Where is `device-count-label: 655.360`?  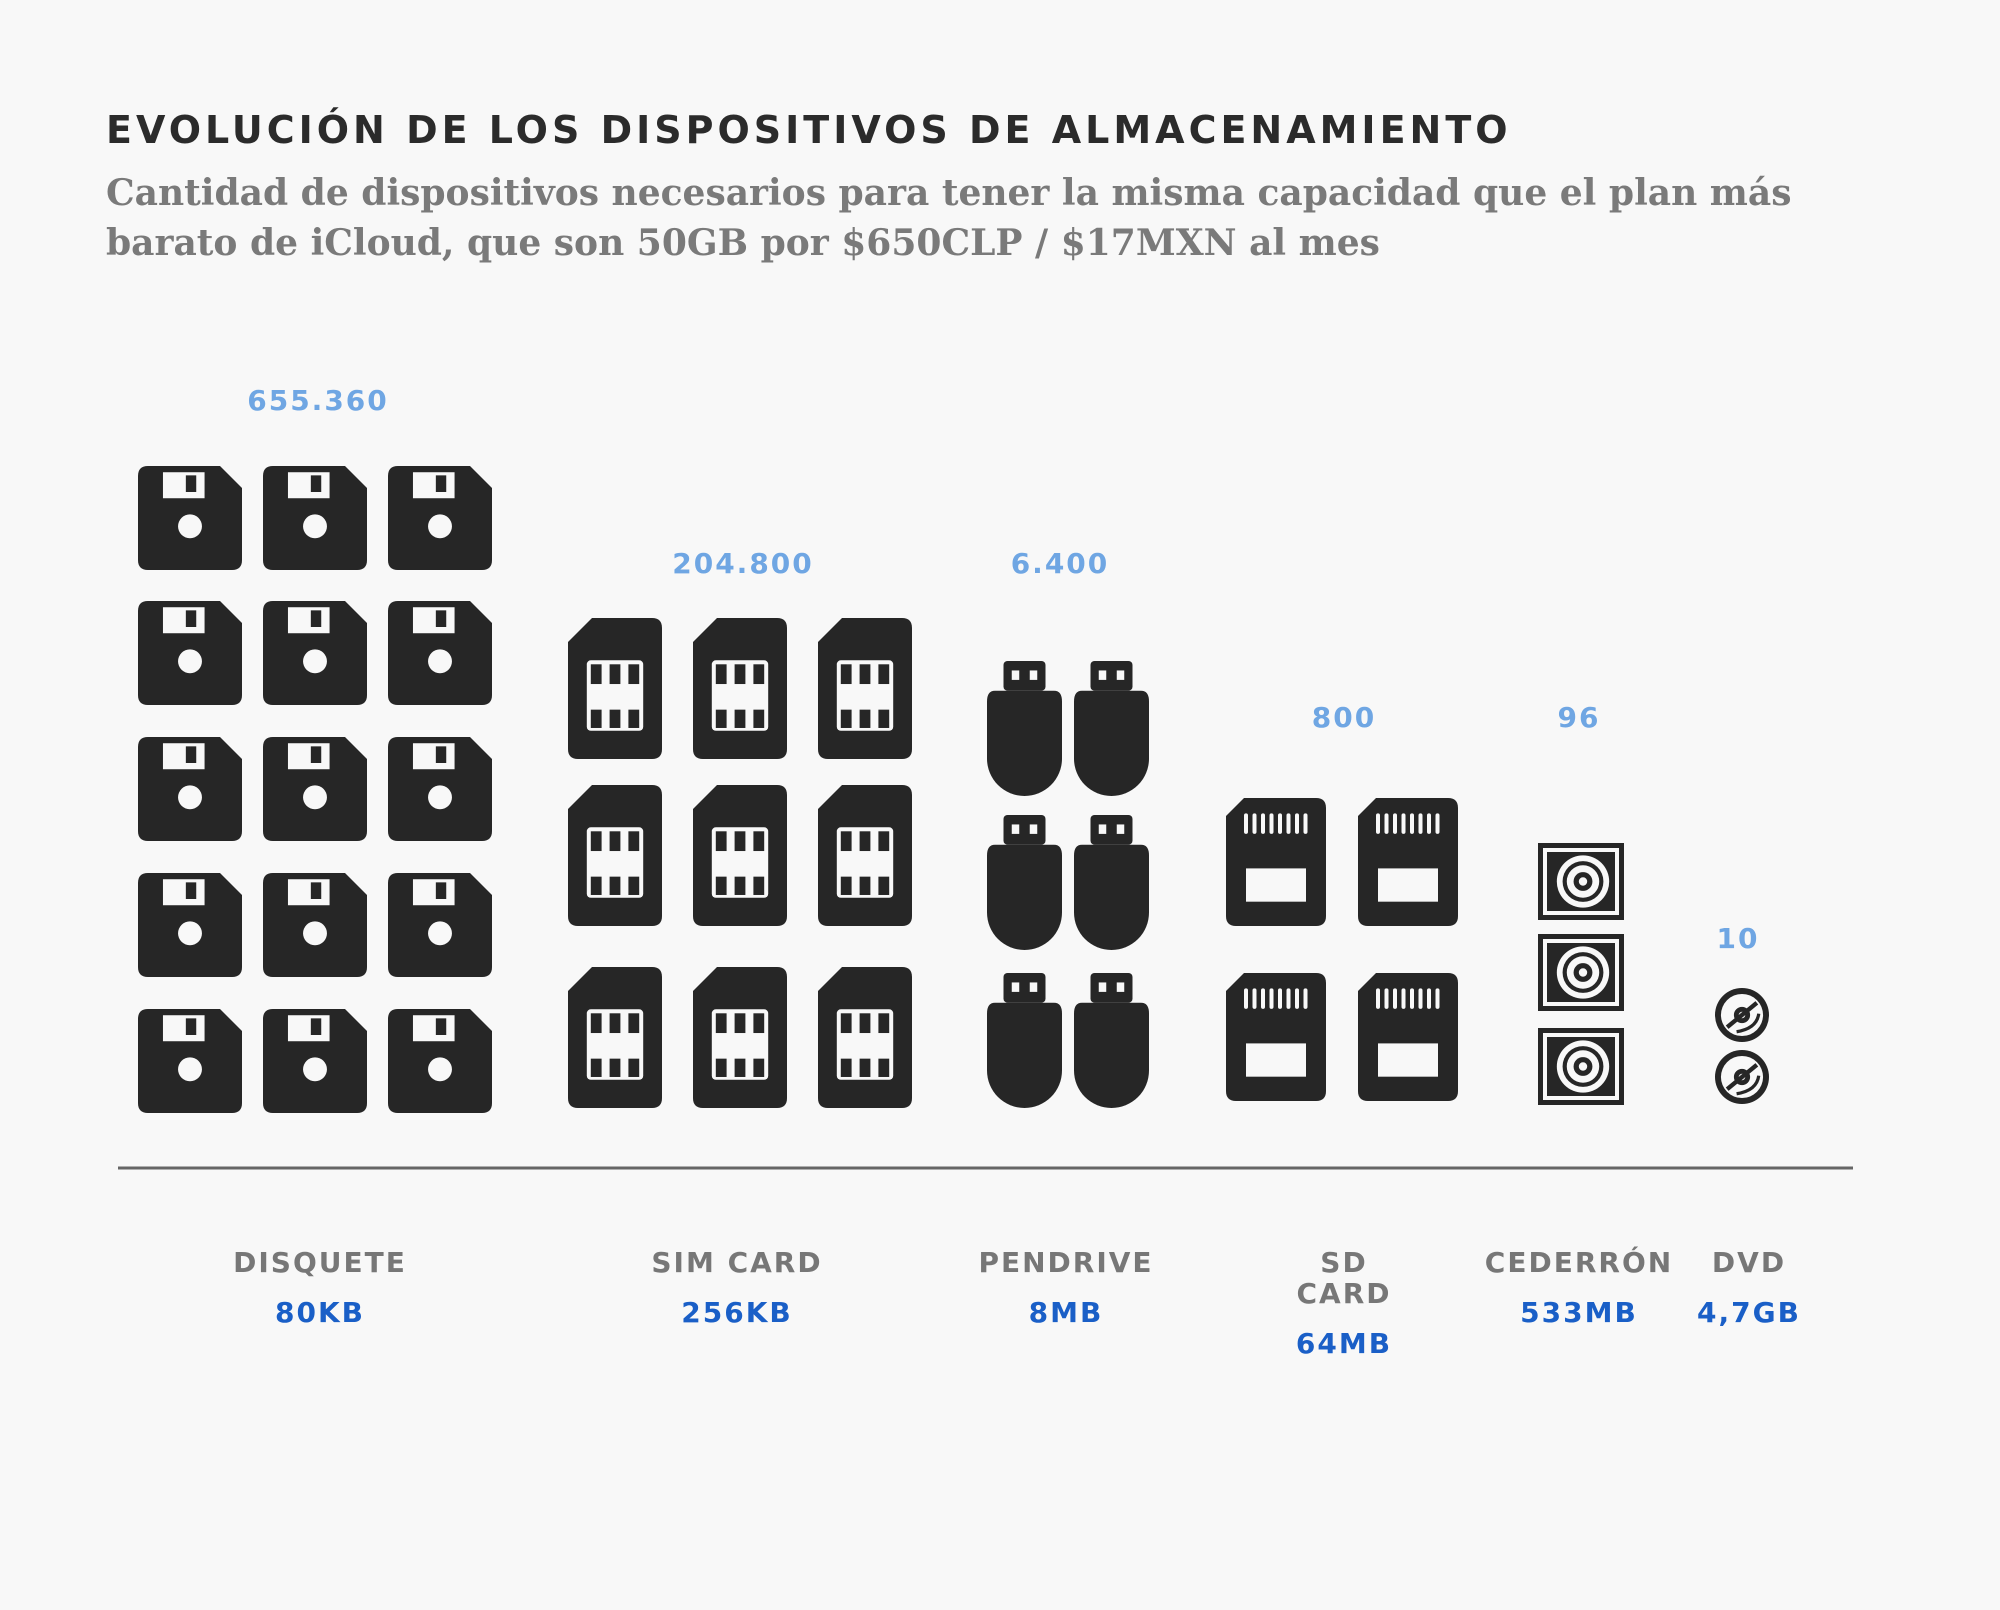
device-count-label: 655.360 is located at coordinates (318, 400).